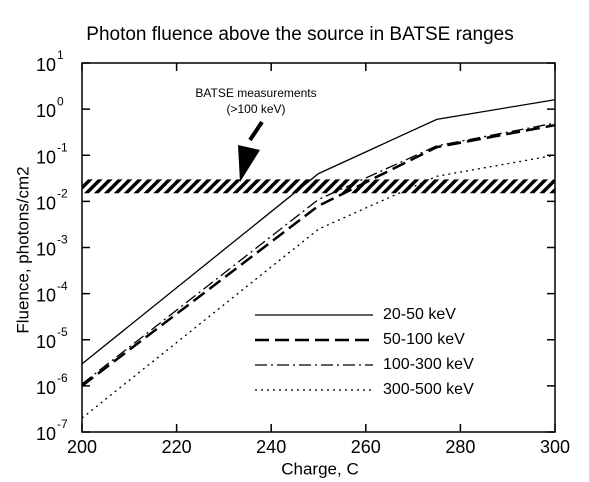  What do you see at coordinates (22, 249) in the screenshot?
I see `y-axis-label: Fluence, photons/cm2` at bounding box center [22, 249].